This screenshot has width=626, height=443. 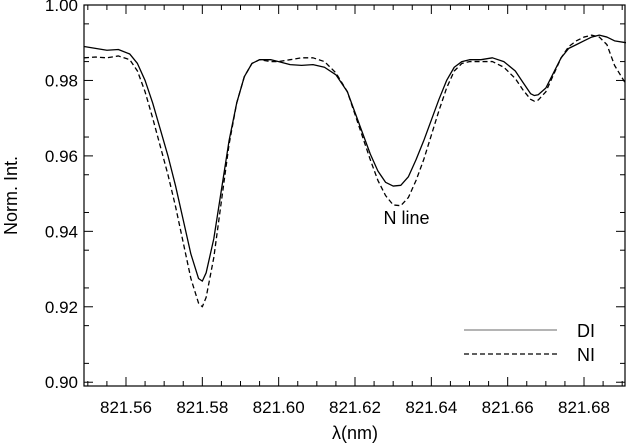 What do you see at coordinates (61, 231) in the screenshot?
I see `y-tick-label: 0.94` at bounding box center [61, 231].